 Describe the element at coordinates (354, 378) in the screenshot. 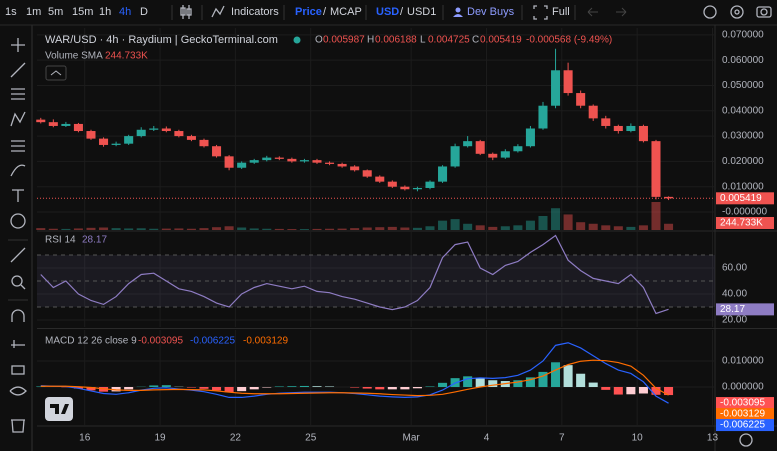

I see `signal-line` at that location.